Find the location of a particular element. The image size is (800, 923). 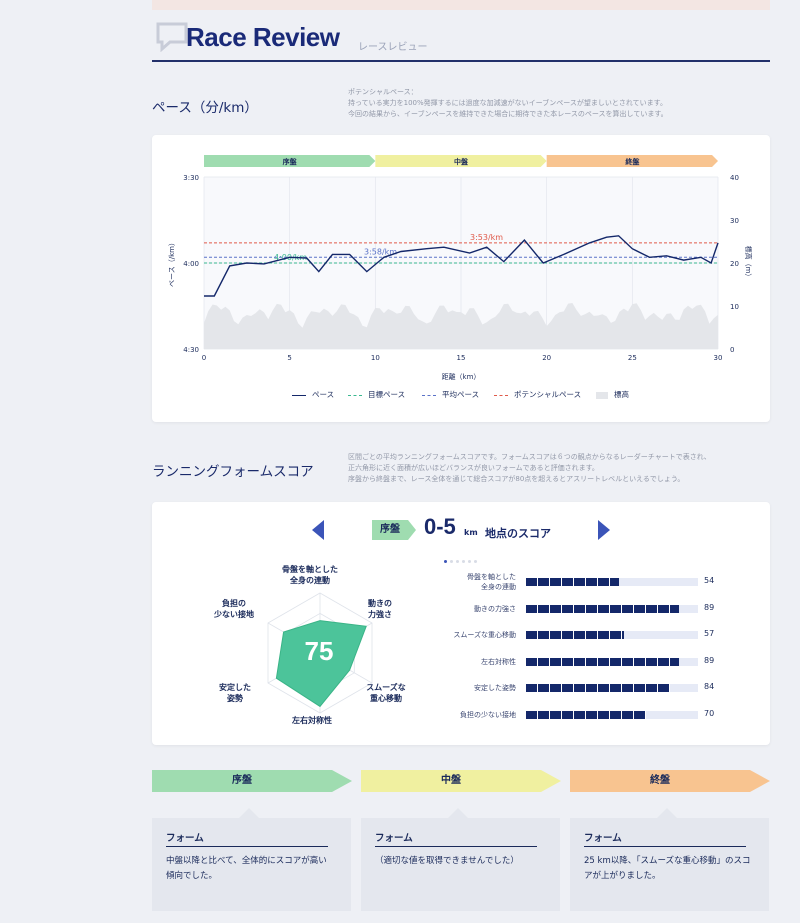

phase-summary-box: フォーム （適切な値を取得できませんでした） is located at coordinates (460, 859).